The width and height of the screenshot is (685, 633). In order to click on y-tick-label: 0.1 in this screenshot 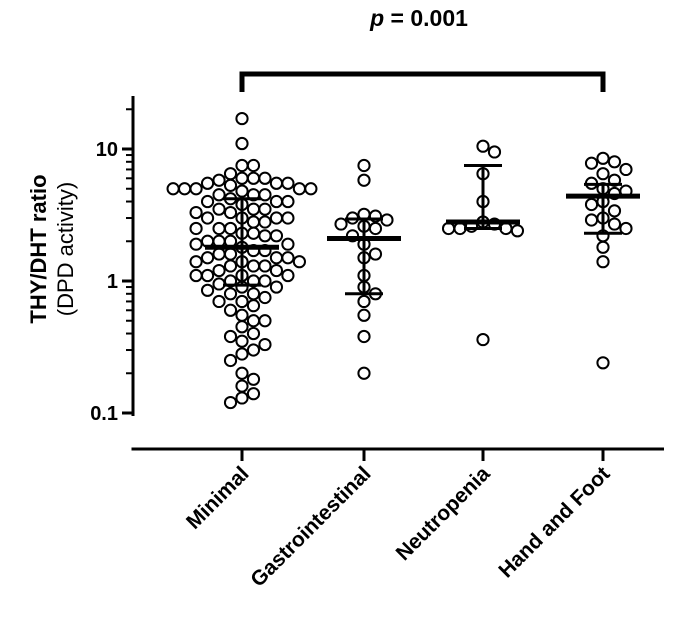, I will do `click(104, 414)`.